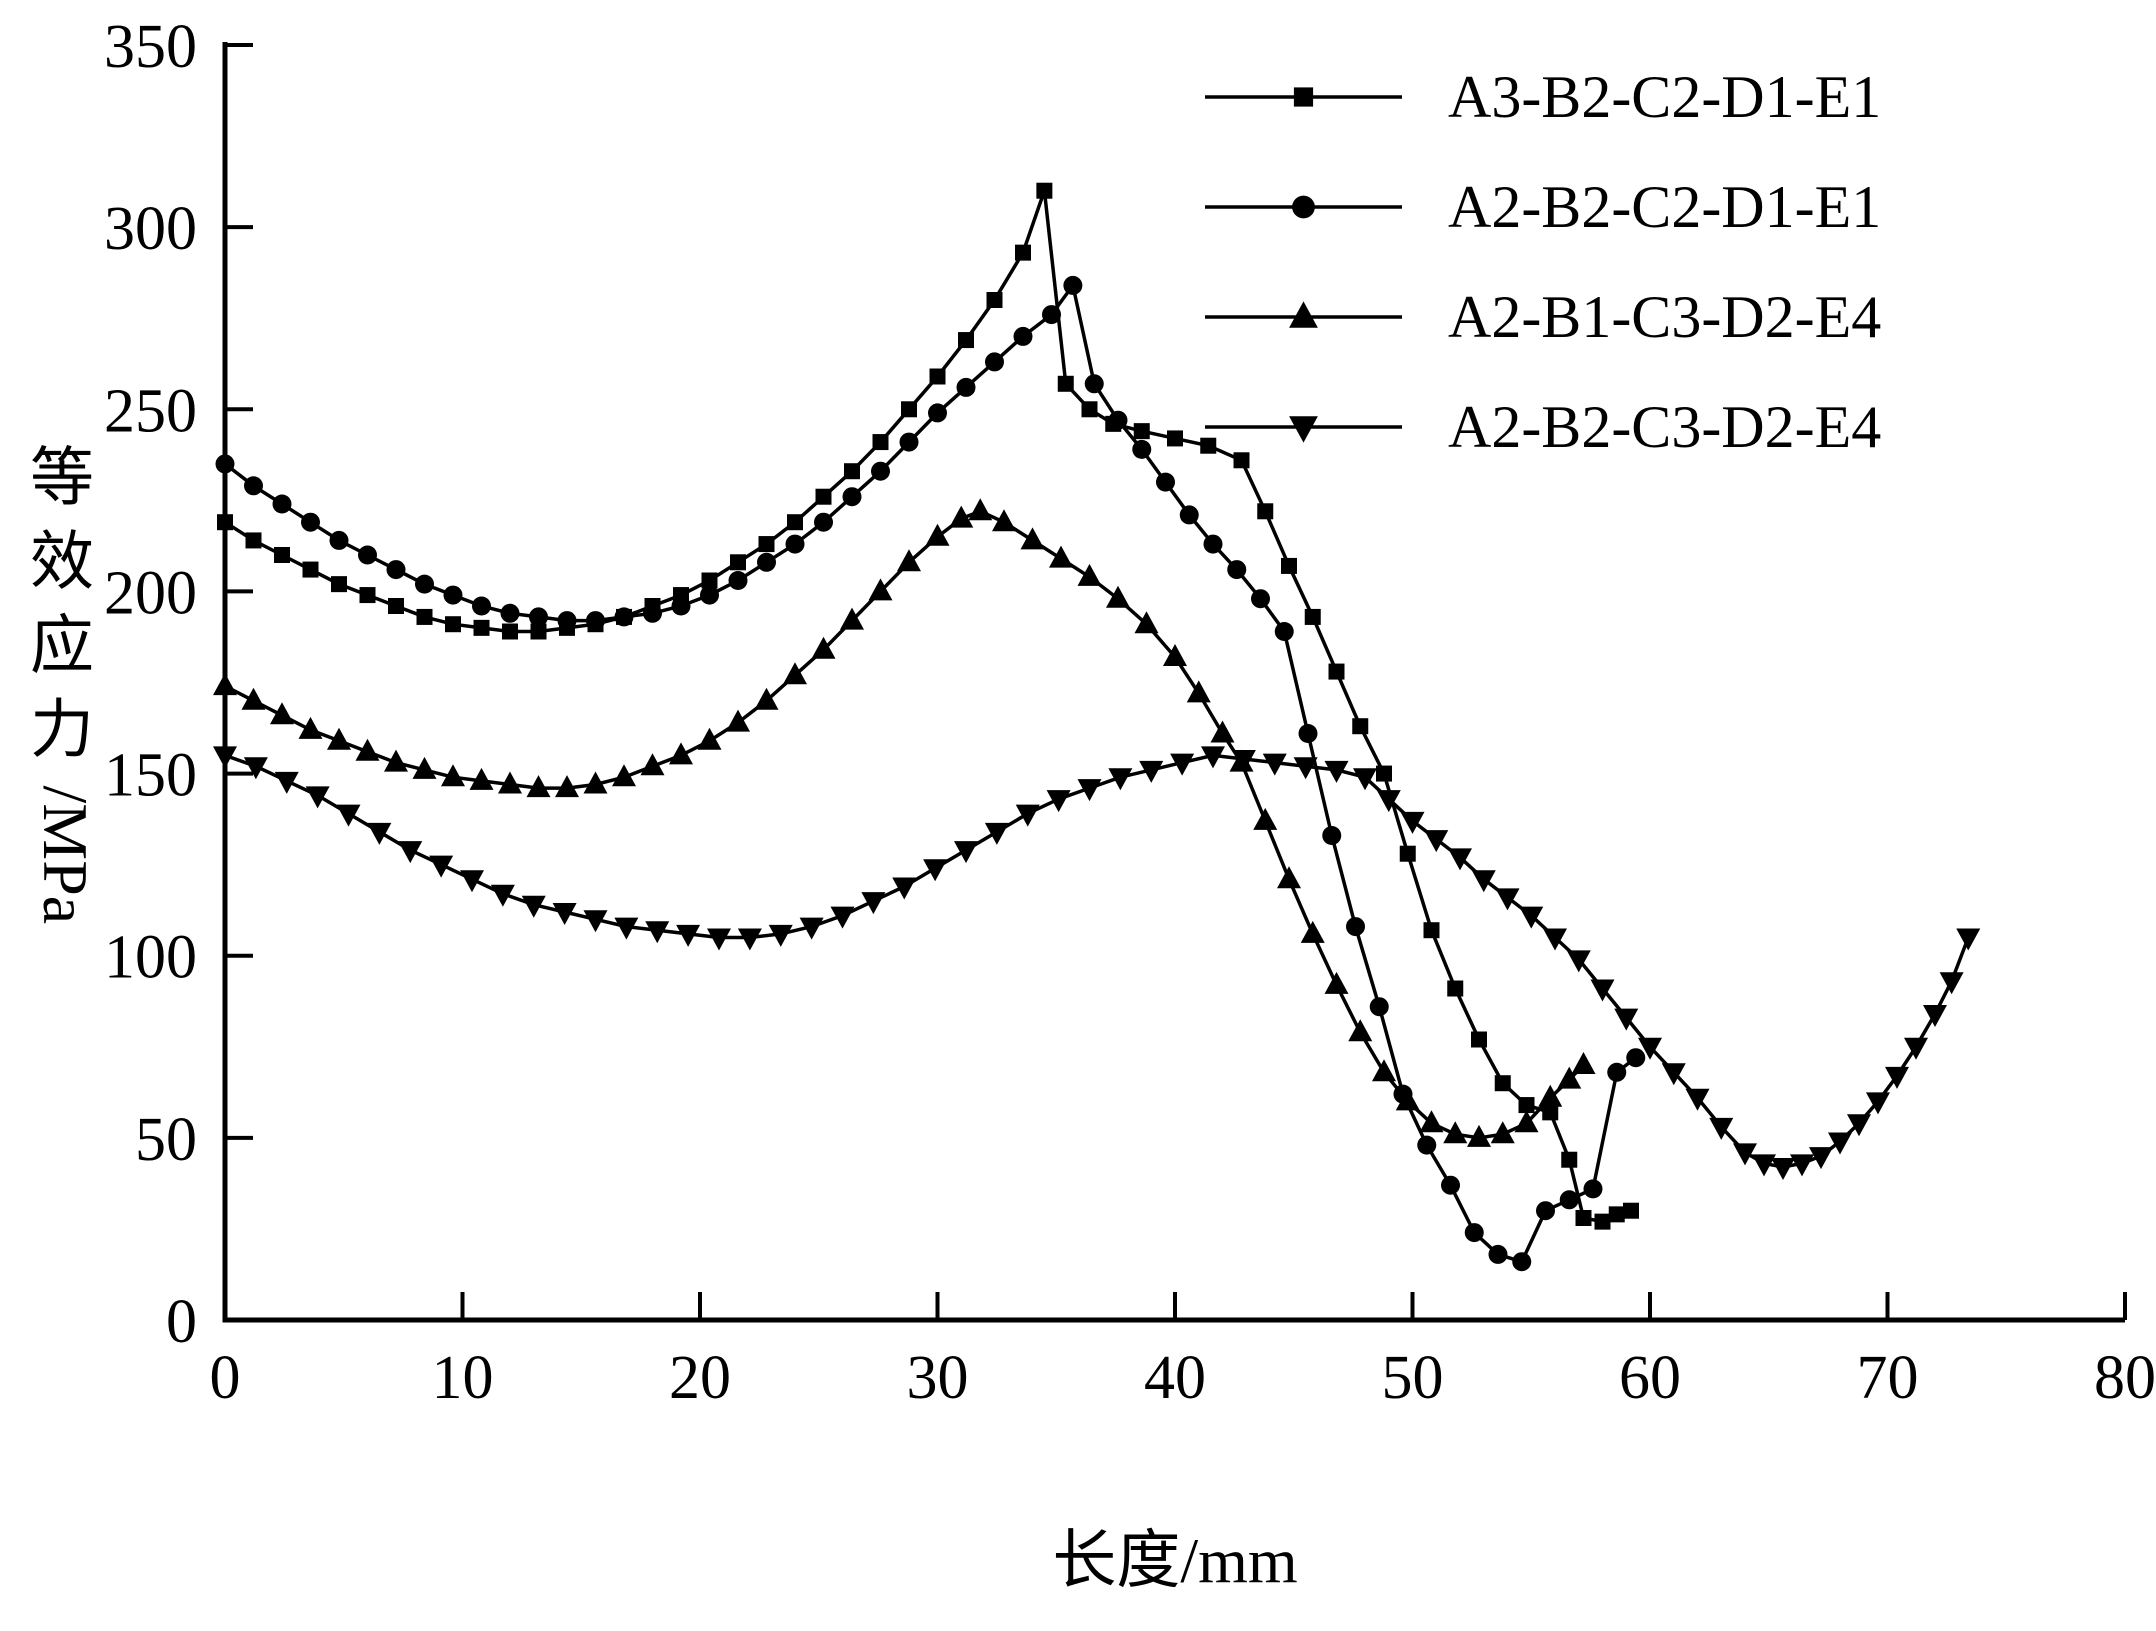  I want to click on y-tick-label: 300, so click(150, 229).